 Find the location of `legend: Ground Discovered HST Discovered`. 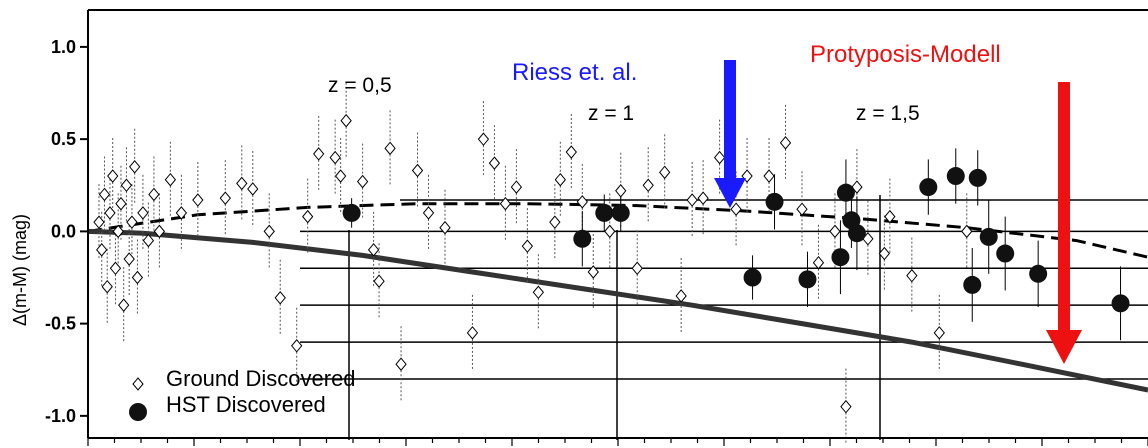

legend: Ground Discovered HST Discovered is located at coordinates (242, 393).